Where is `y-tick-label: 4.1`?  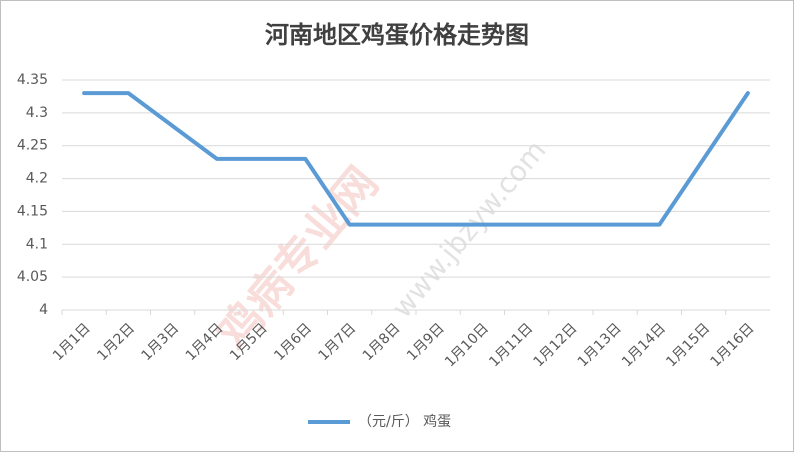
y-tick-label: 4.1 is located at coordinates (37, 244).